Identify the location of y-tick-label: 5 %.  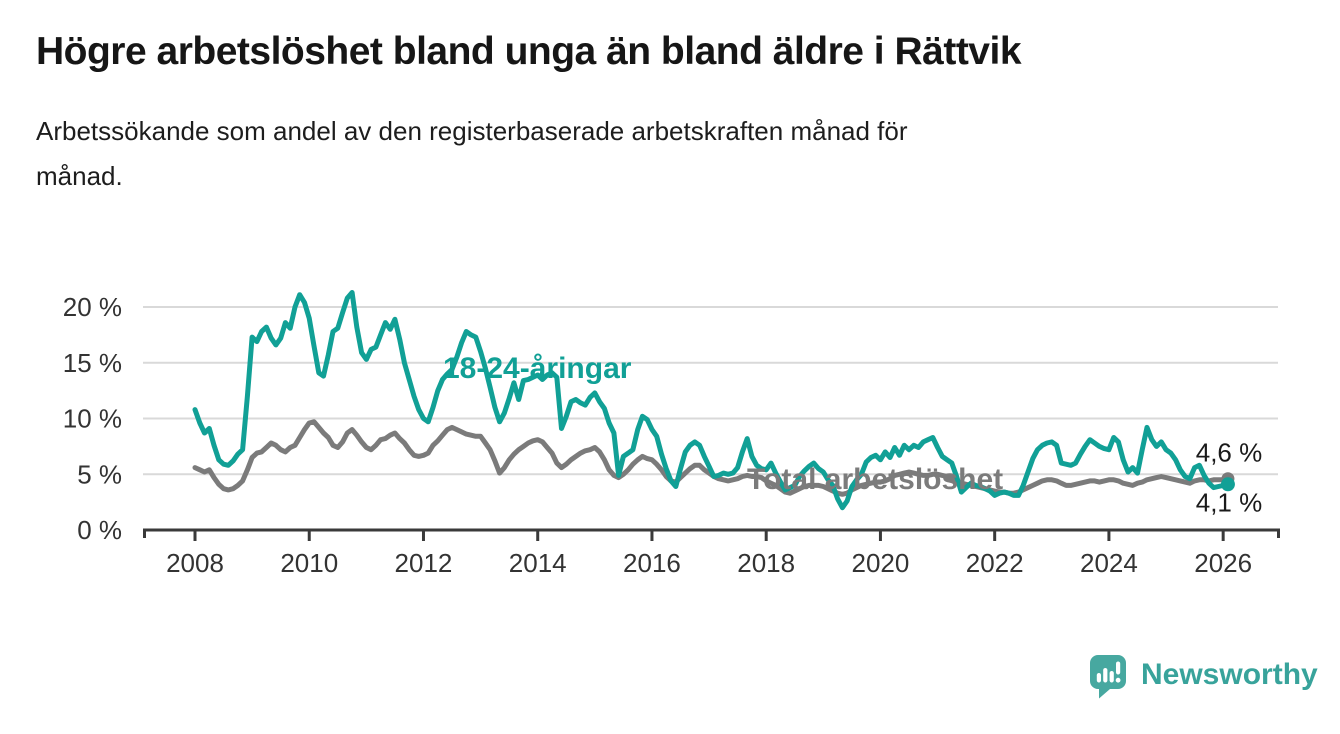
(99, 474).